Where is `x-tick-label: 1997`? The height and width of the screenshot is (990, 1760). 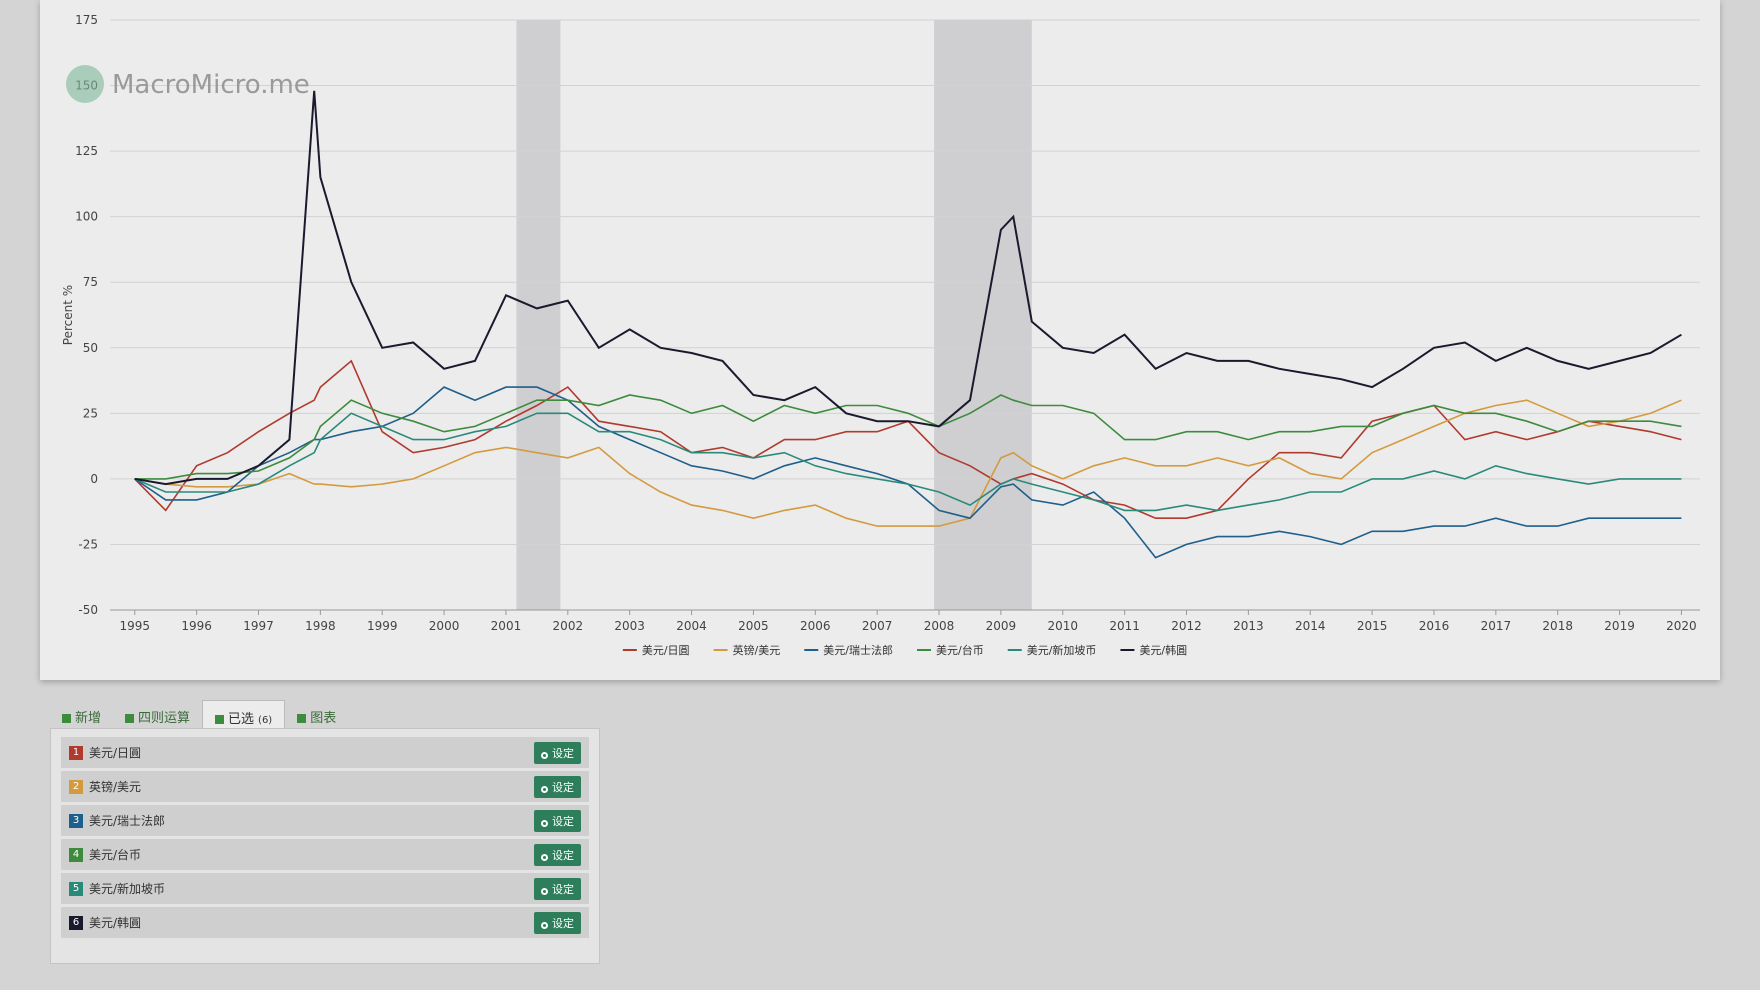 x-tick-label: 1997 is located at coordinates (258, 626).